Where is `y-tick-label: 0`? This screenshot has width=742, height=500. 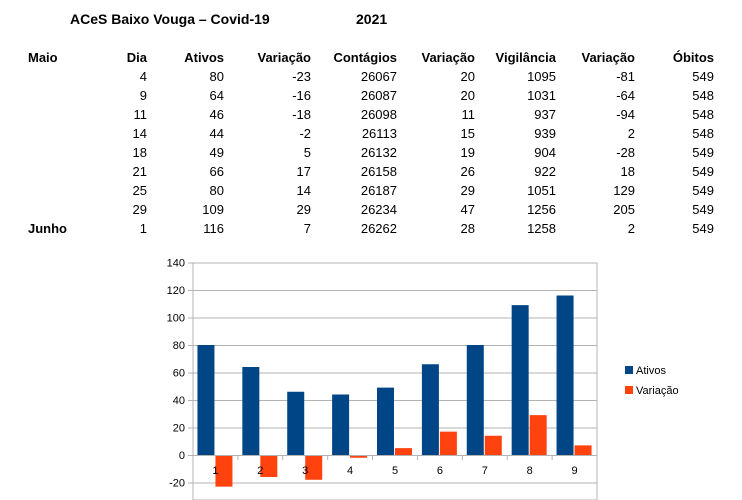
y-tick-label: 0 is located at coordinates (182, 456).